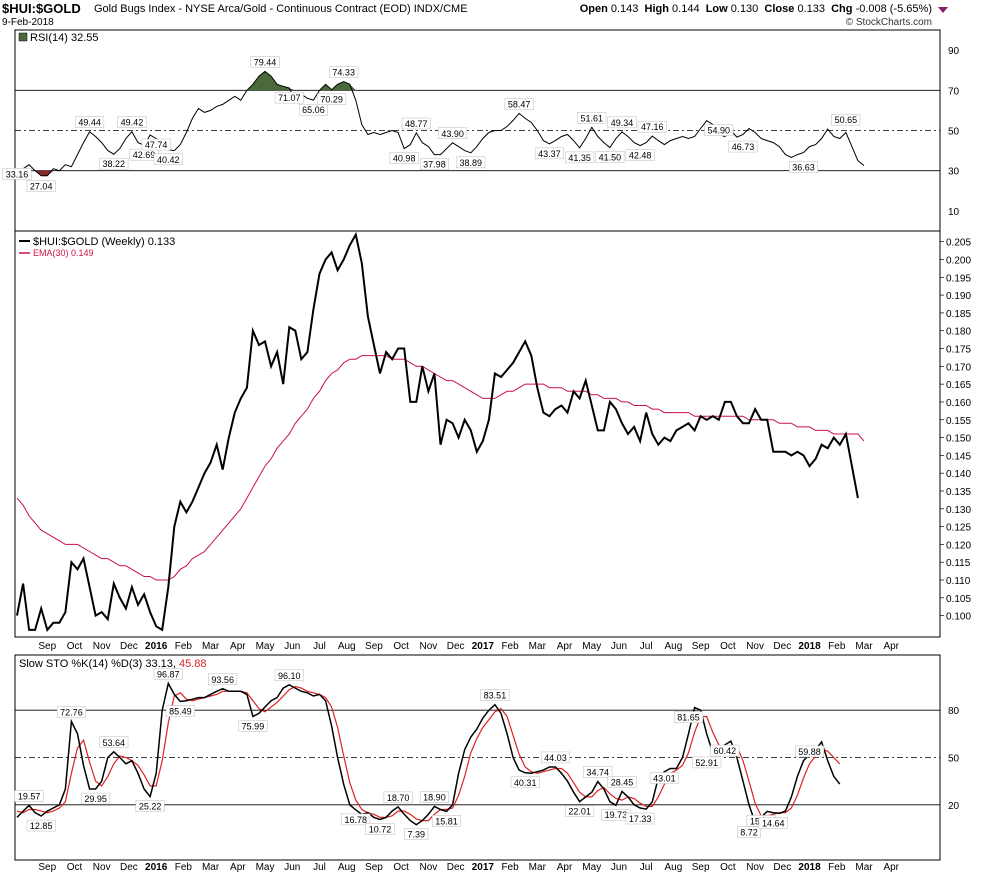 This screenshot has width=990, height=876. What do you see at coordinates (555, 757) in the screenshot?
I see `sto-data-label-19-box` at bounding box center [555, 757].